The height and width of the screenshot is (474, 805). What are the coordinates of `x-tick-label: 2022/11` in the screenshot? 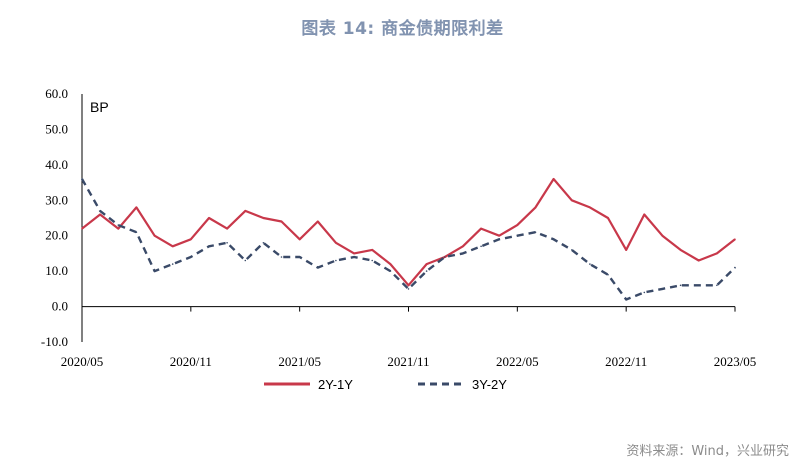 It's located at (626, 361).